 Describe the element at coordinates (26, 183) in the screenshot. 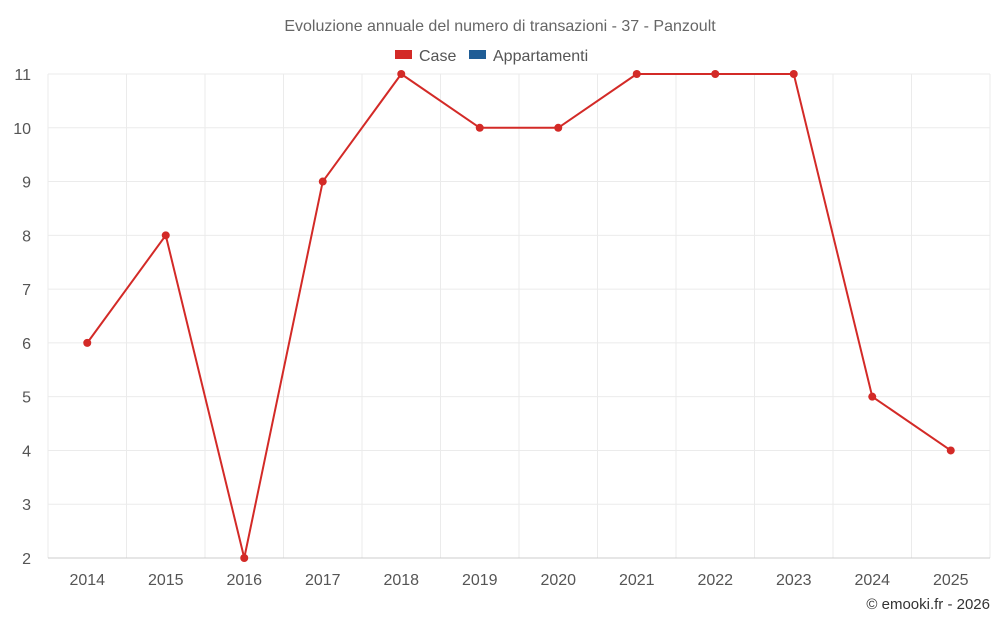

I see `y-tick-label: 9` at that location.